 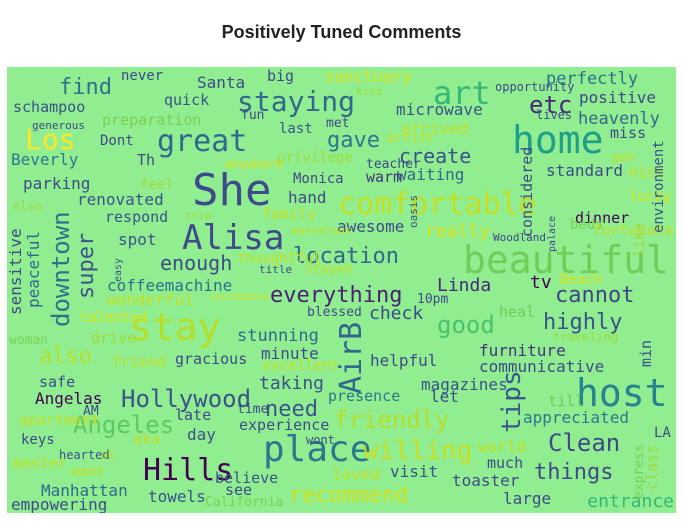 I want to click on word-preparation: preparation, so click(x=151, y=120).